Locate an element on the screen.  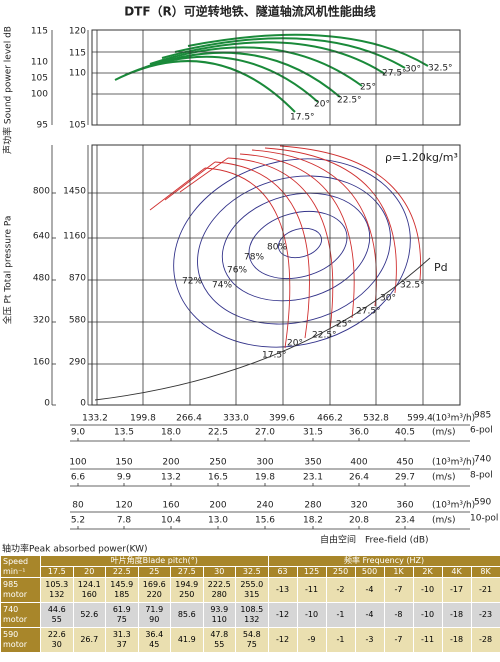
noise-value: -1 is located at coordinates (340, 640).